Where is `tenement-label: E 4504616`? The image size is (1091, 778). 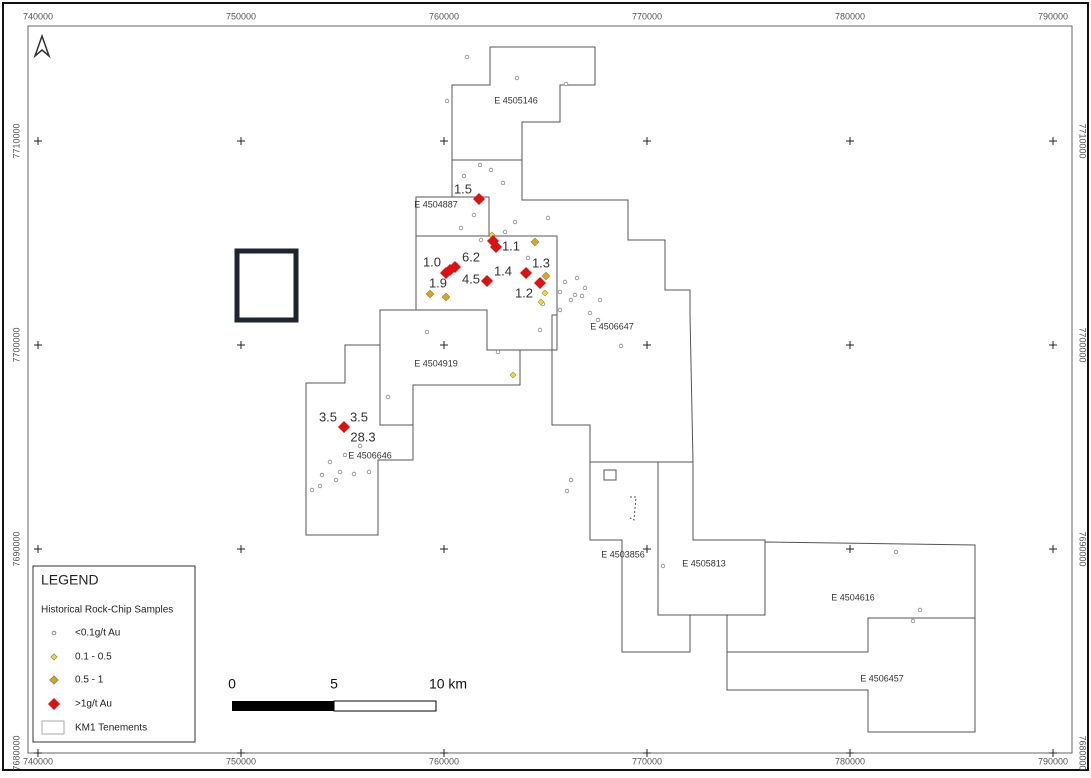 tenement-label: E 4504616 is located at coordinates (853, 597).